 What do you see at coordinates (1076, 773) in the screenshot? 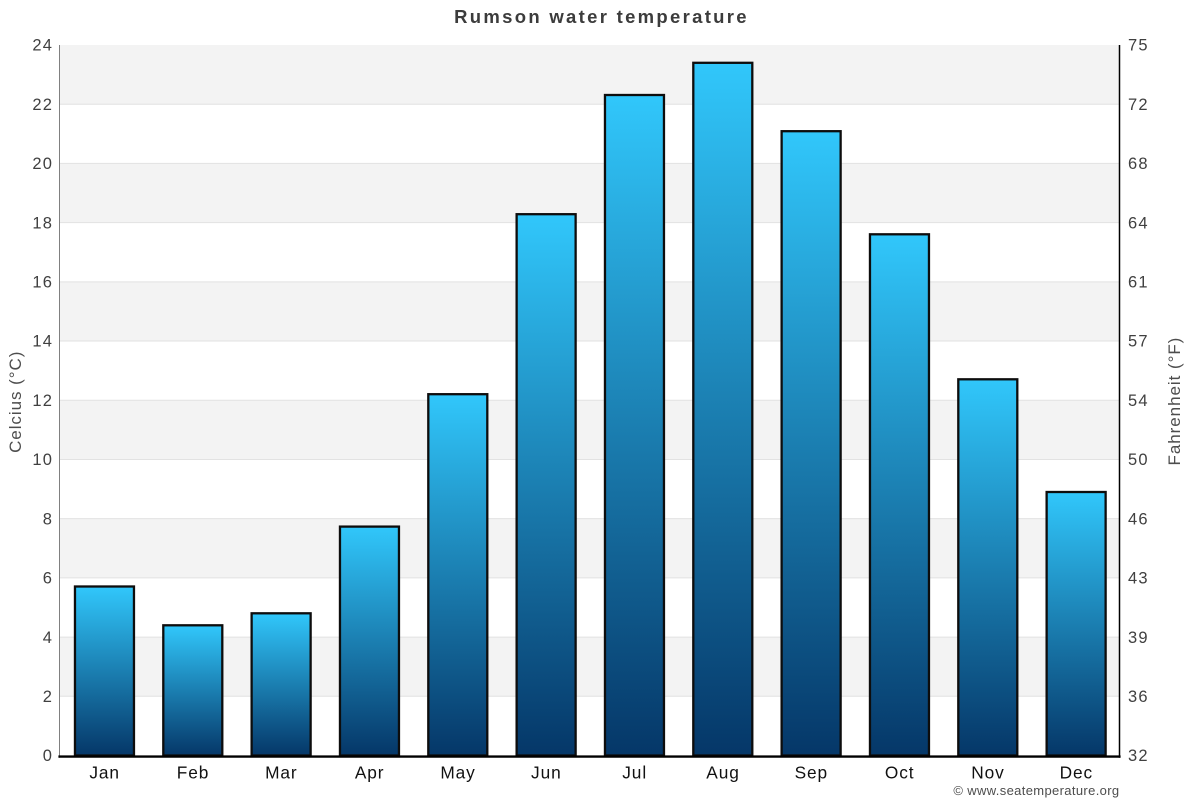
I see `svg-text: Dec` at bounding box center [1076, 773].